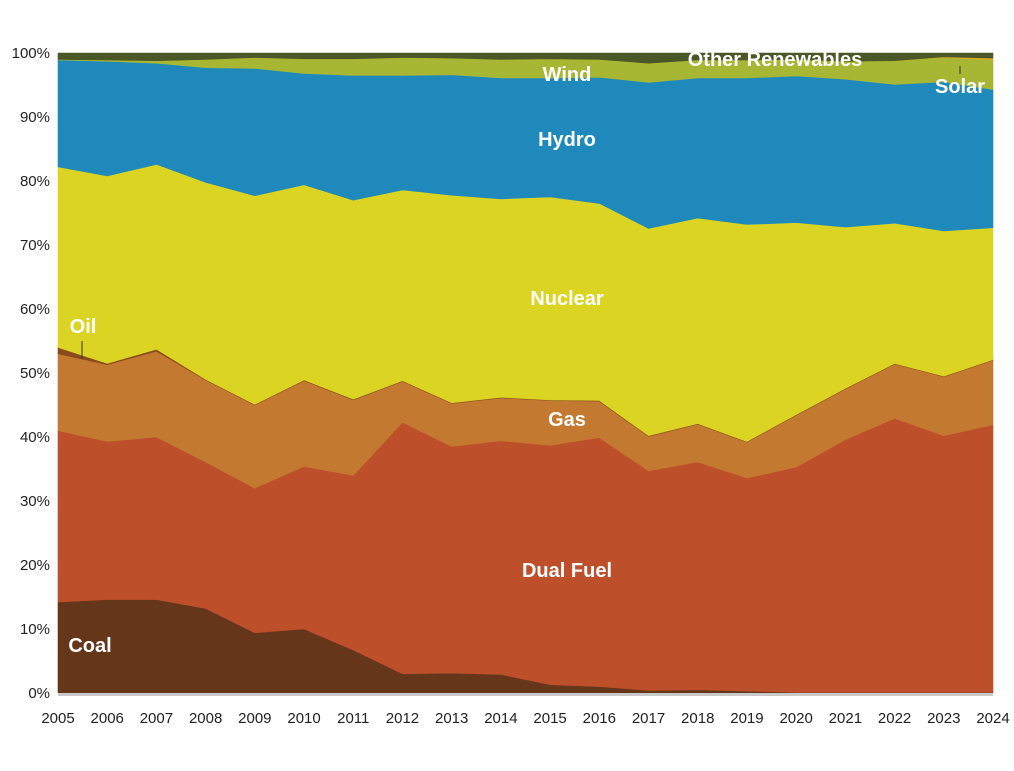 This screenshot has height=771, width=1014. Describe the element at coordinates (746, 718) in the screenshot. I see `x-tick-label: 2019` at that location.